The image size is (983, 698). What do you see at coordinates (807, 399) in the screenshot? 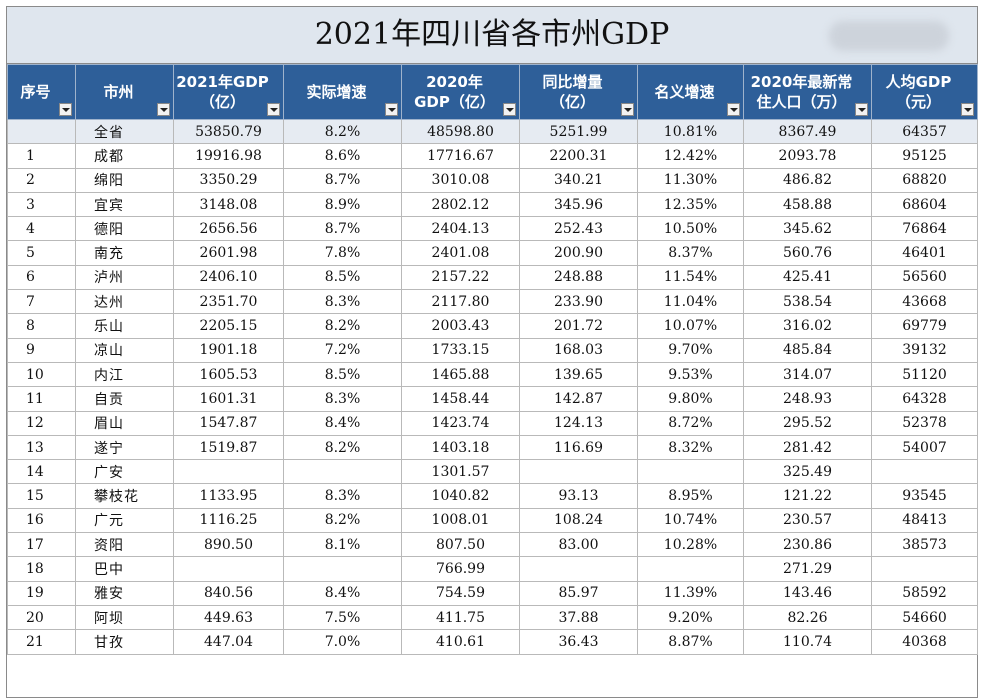
I see `table-cell: 248.93` at bounding box center [807, 399].